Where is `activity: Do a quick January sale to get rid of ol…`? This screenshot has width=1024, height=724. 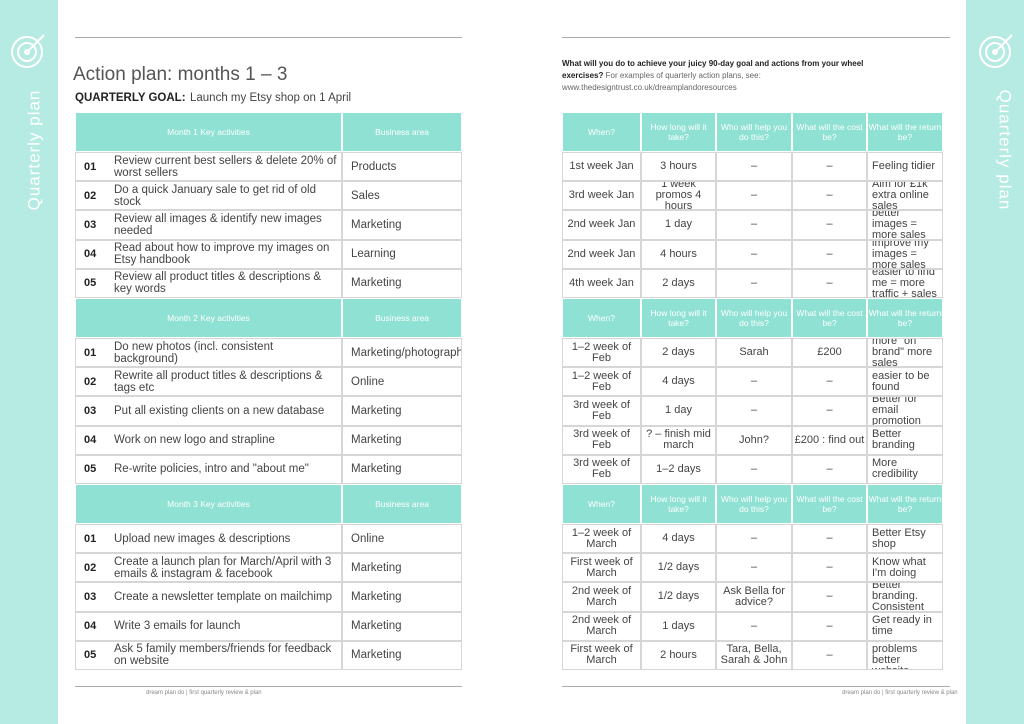
activity: Do a quick January sale to get rid of ol… is located at coordinates (215, 195).